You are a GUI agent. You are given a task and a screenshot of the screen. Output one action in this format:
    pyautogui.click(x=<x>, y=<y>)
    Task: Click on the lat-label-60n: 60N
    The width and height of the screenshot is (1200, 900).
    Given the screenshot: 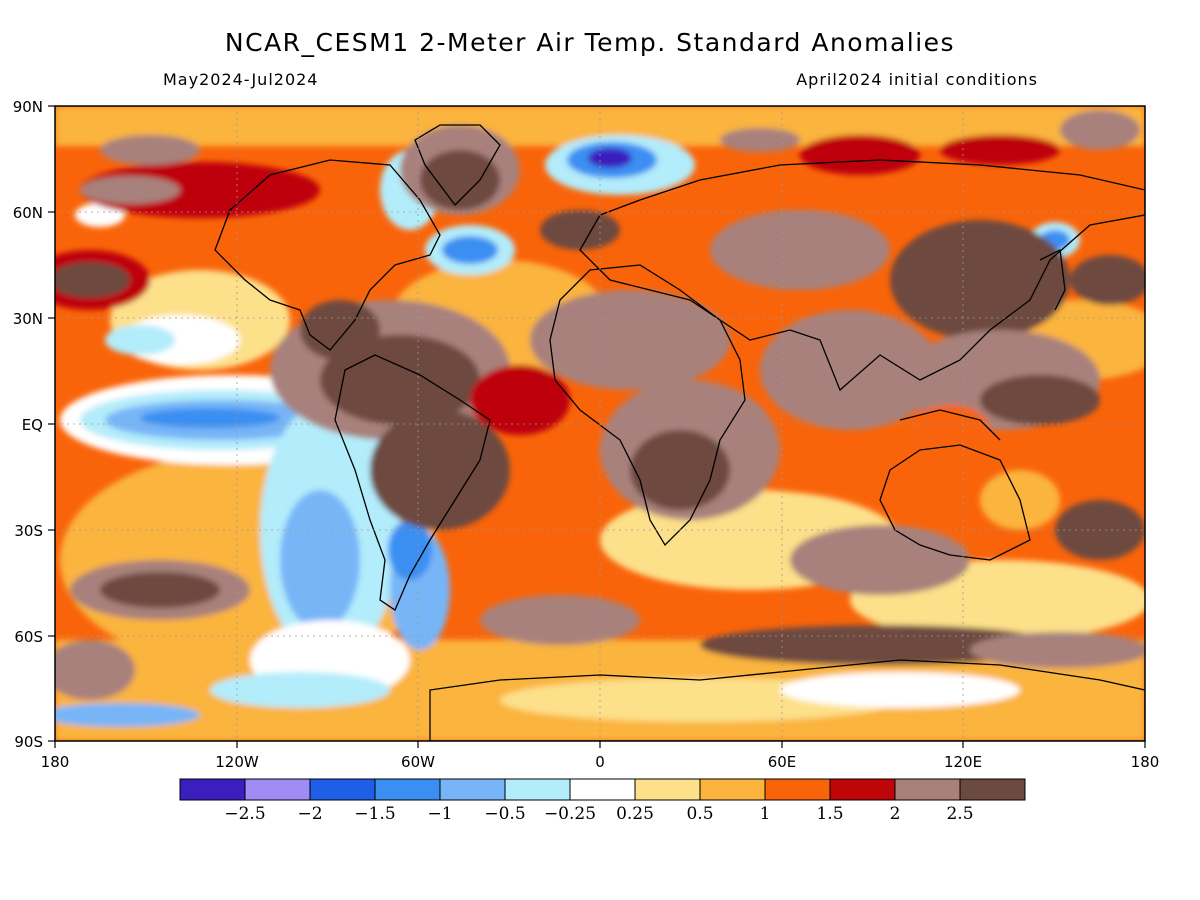 What is the action you would take?
    pyautogui.click(x=28, y=213)
    